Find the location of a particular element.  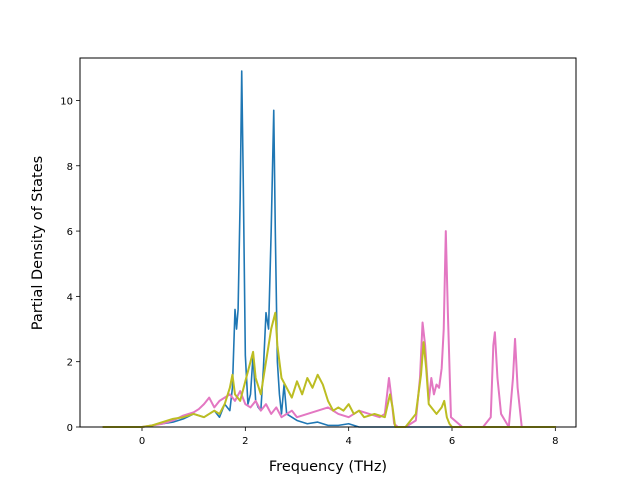

y-axis-ticks: 0 2 4 6 8 10 is located at coordinates (70, 265).